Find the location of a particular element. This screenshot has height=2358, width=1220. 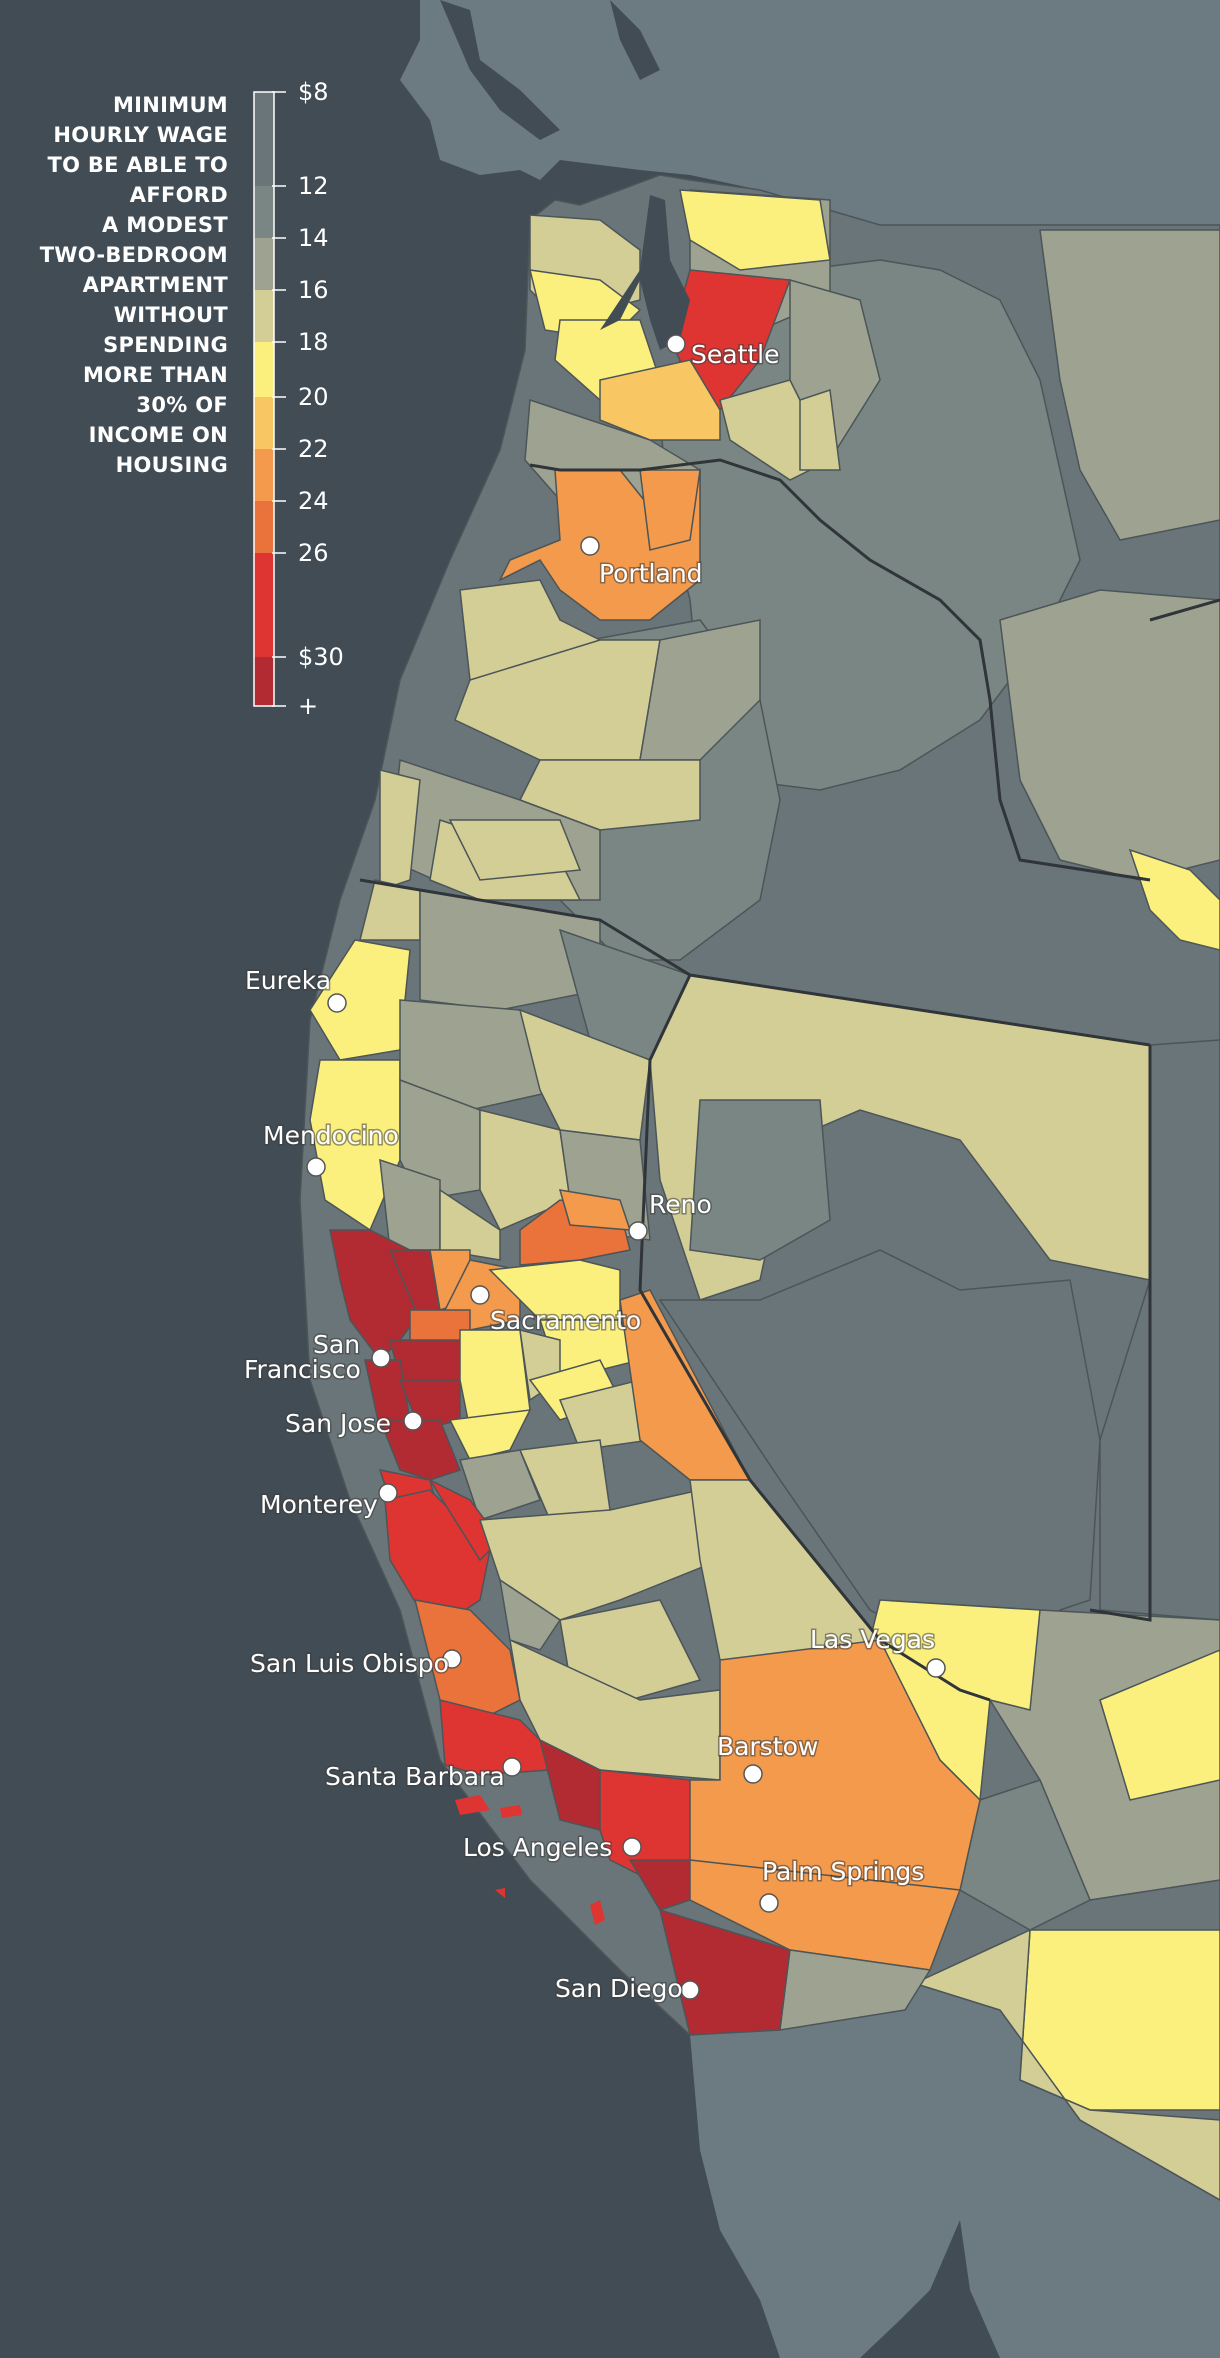

legend-title-line: APARTMENT is located at coordinates (155, 285).